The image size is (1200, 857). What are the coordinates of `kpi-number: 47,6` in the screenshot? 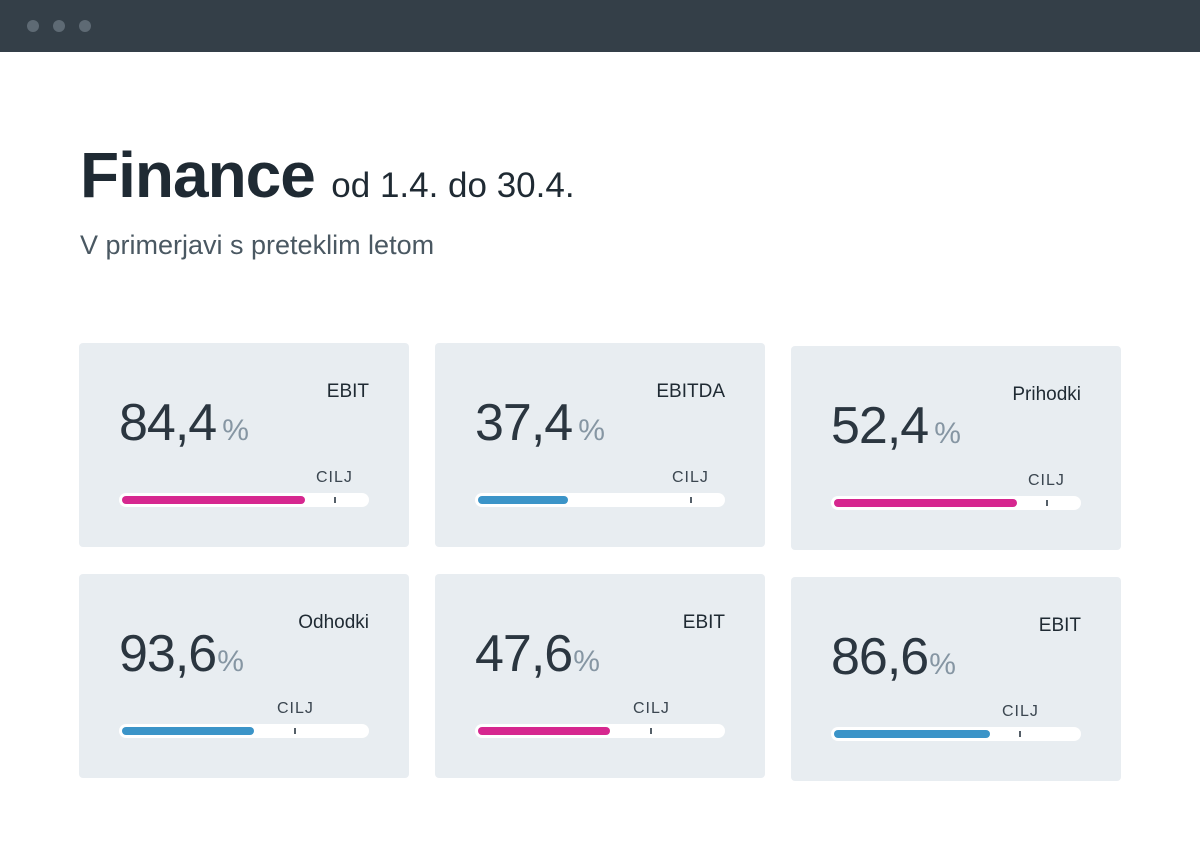 It's located at (524, 654).